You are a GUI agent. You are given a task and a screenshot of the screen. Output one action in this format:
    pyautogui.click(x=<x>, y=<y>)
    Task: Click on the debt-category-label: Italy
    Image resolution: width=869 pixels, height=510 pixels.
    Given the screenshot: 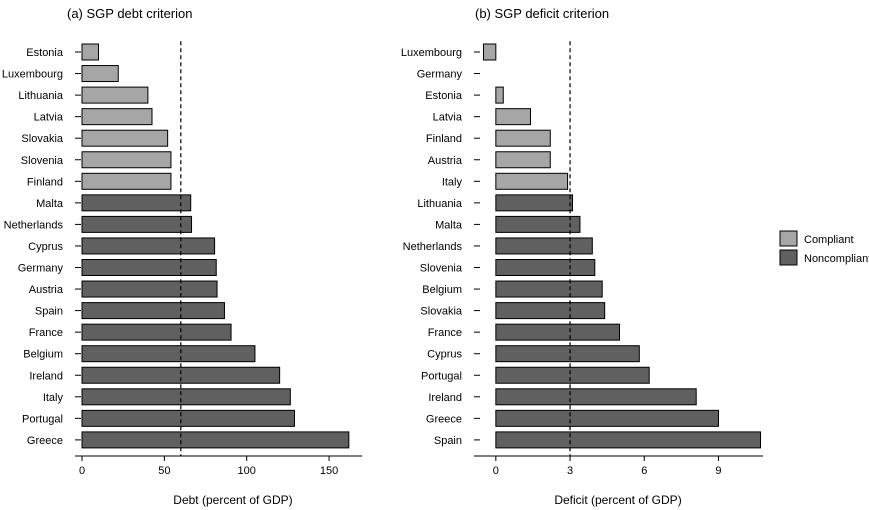 What is the action you would take?
    pyautogui.click(x=53, y=398)
    